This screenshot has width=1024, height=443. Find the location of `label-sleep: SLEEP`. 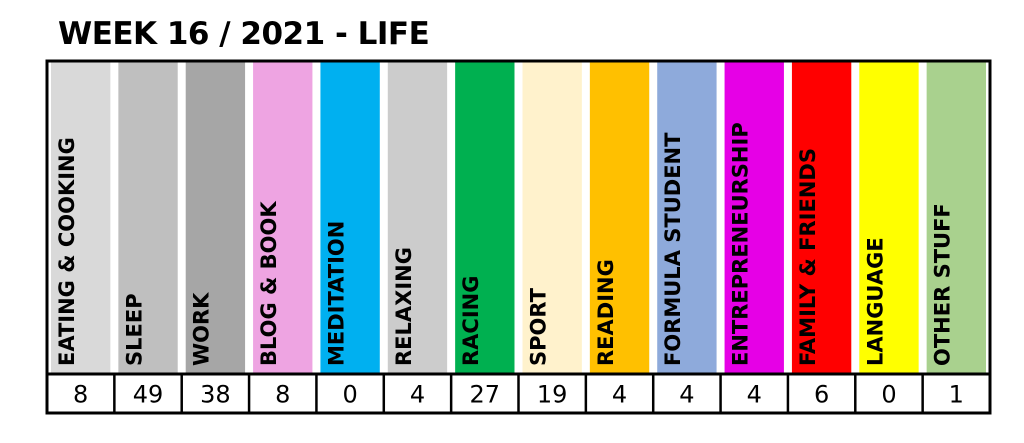

label-sleep: SLEEP is located at coordinates (134, 329).